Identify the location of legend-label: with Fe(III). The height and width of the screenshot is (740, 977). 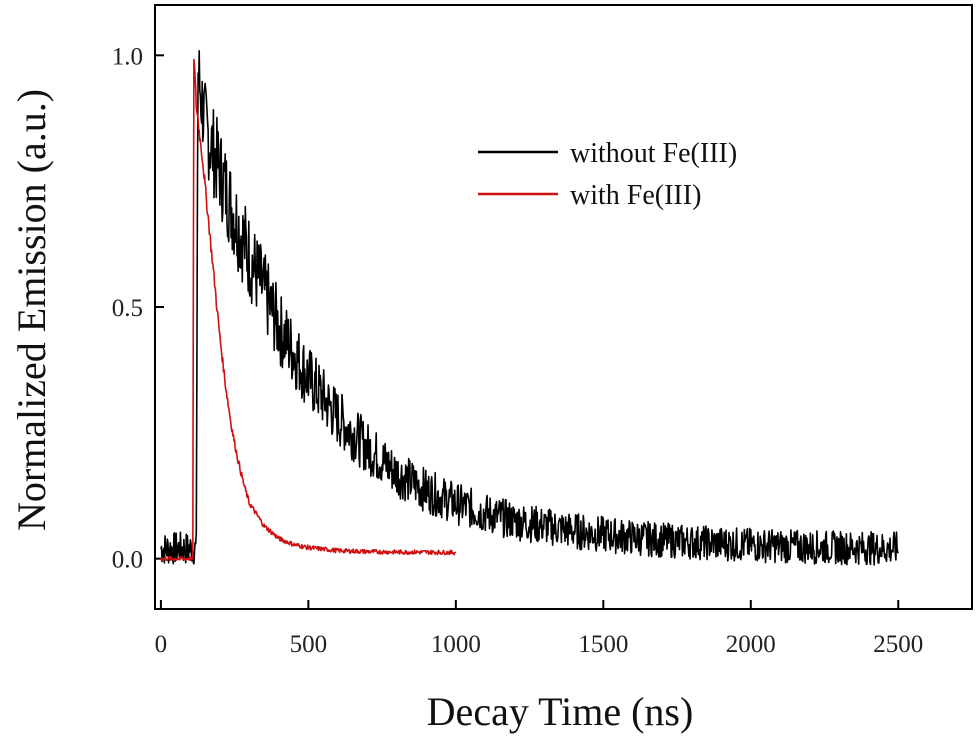
(635, 195).